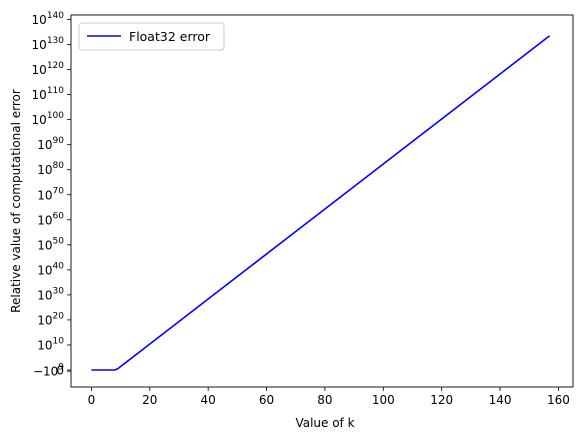 Image resolution: width=582 pixels, height=440 pixels. Describe the element at coordinates (208, 400) in the screenshot. I see `x-tick-label: 40` at that location.